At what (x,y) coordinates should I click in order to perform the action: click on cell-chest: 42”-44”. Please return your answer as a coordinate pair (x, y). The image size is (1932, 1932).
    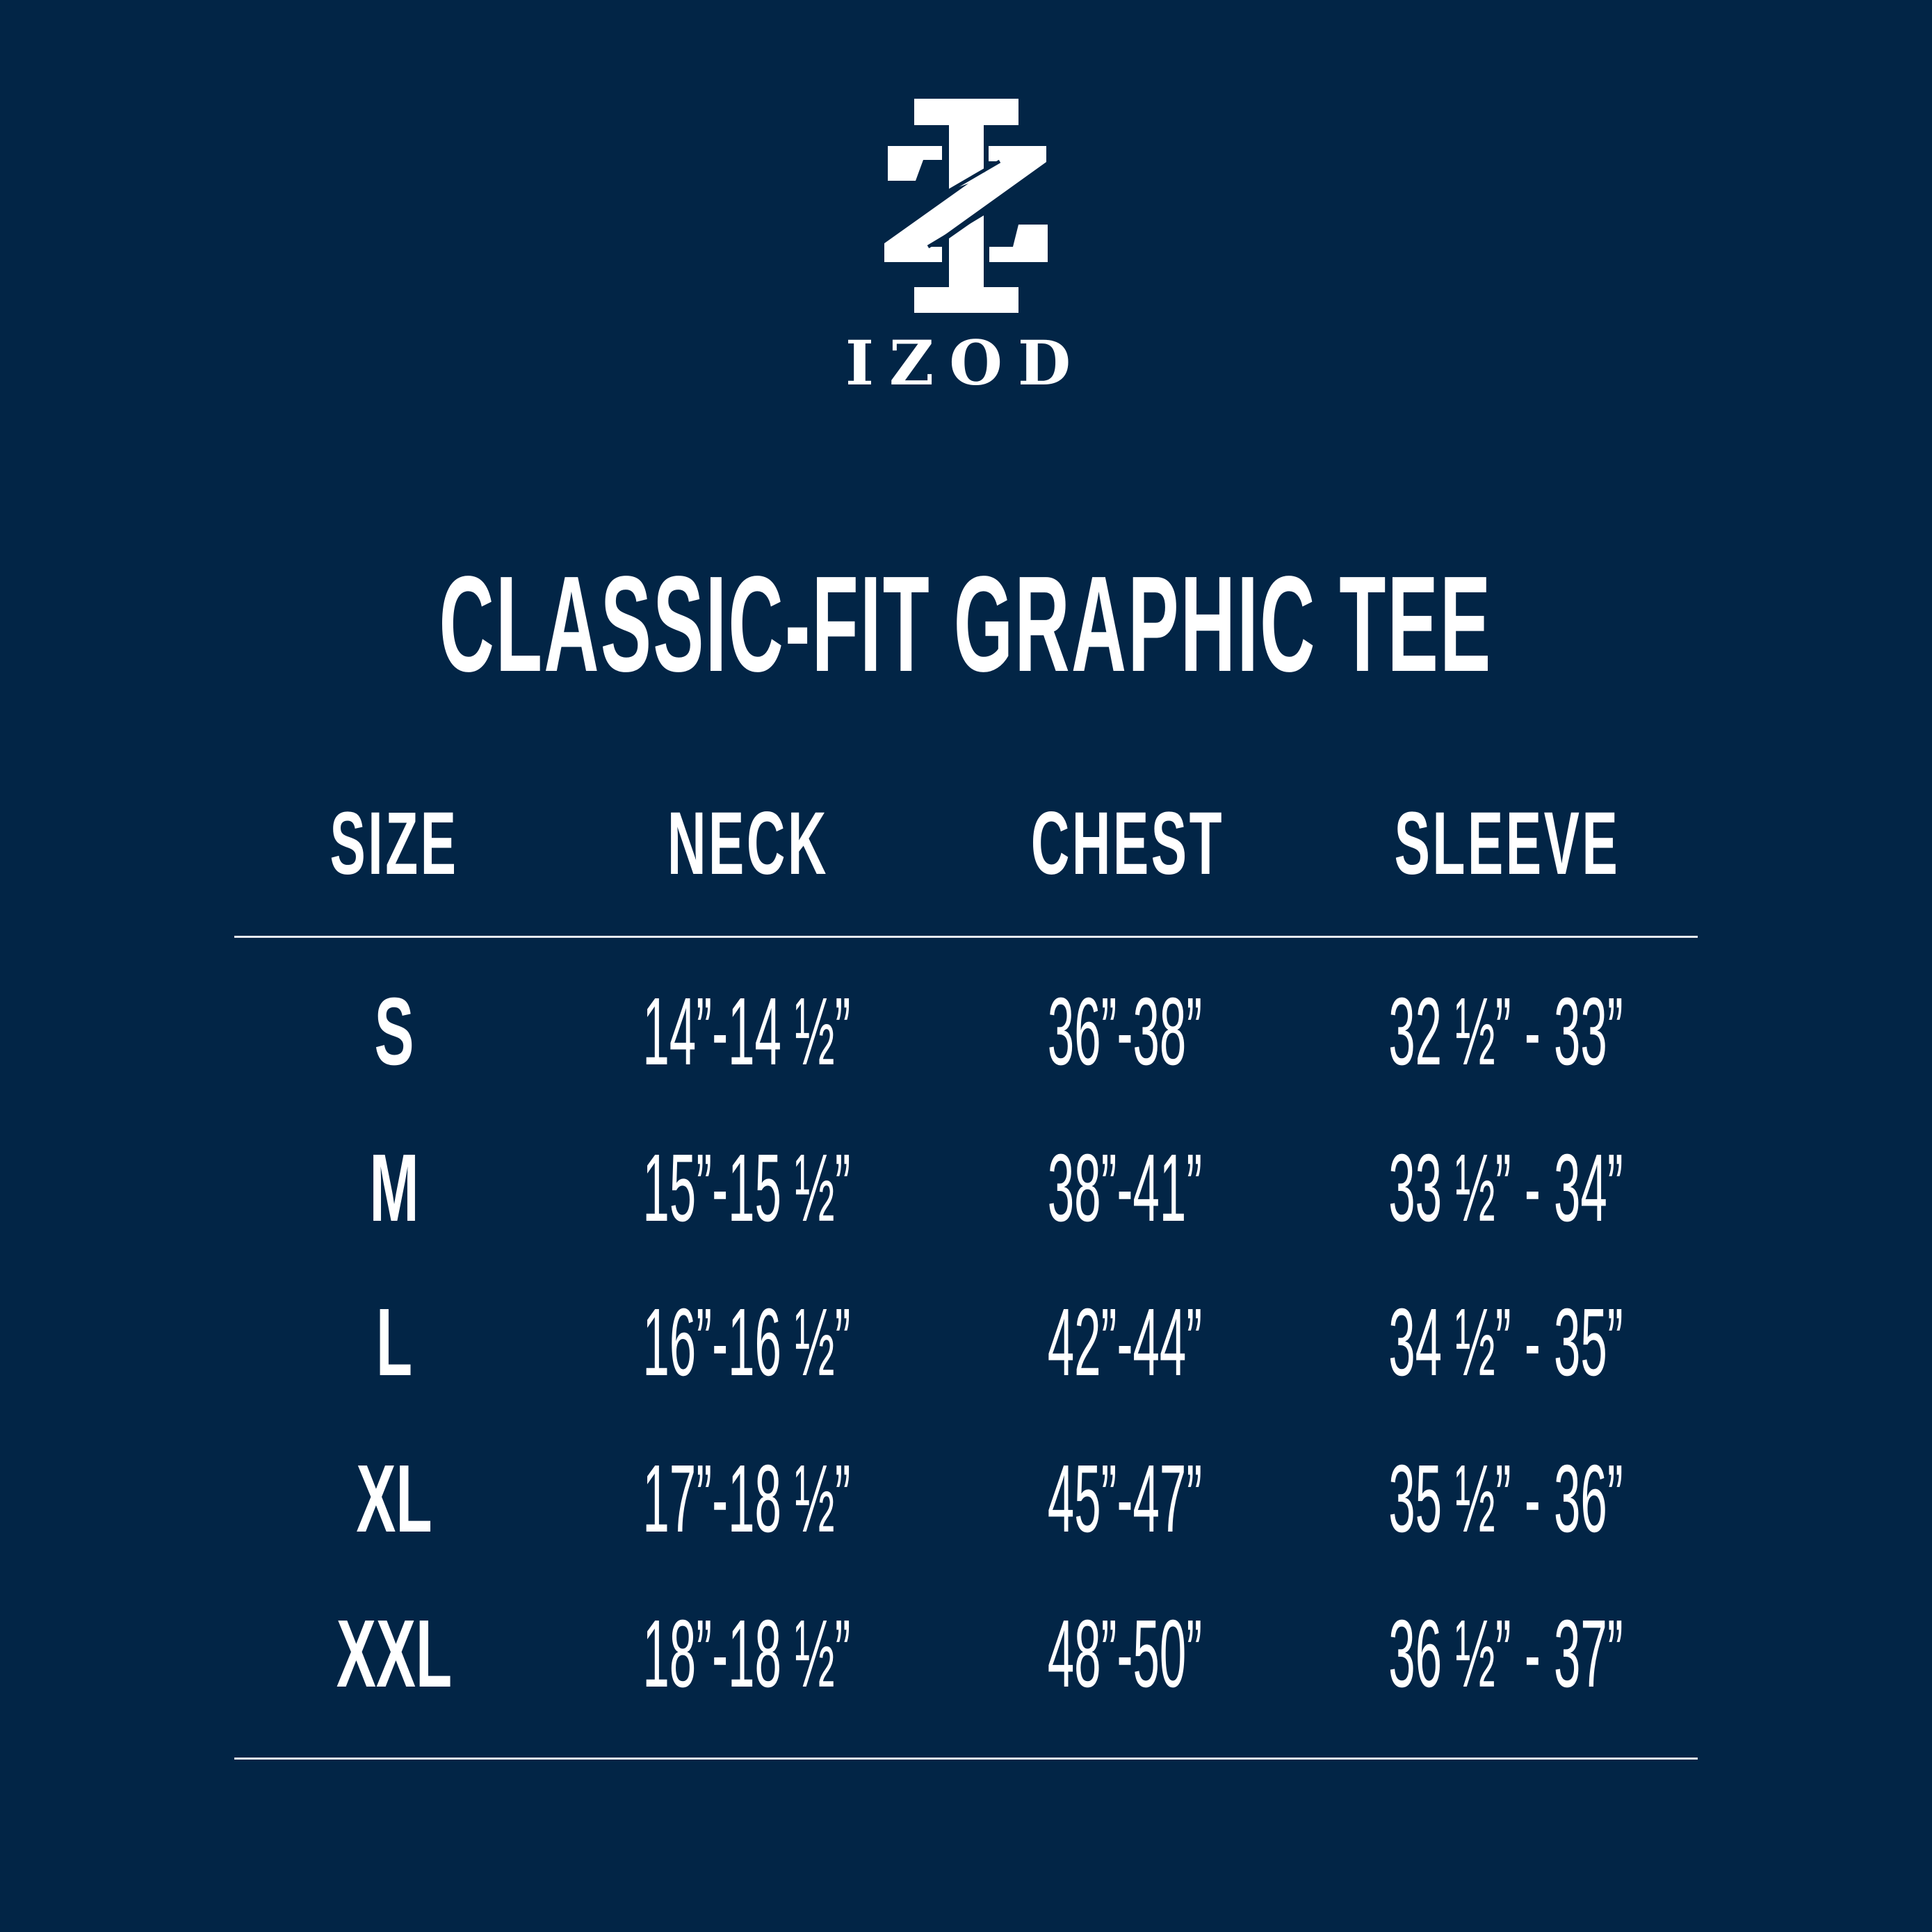
    Looking at the image, I should click on (1125, 1342).